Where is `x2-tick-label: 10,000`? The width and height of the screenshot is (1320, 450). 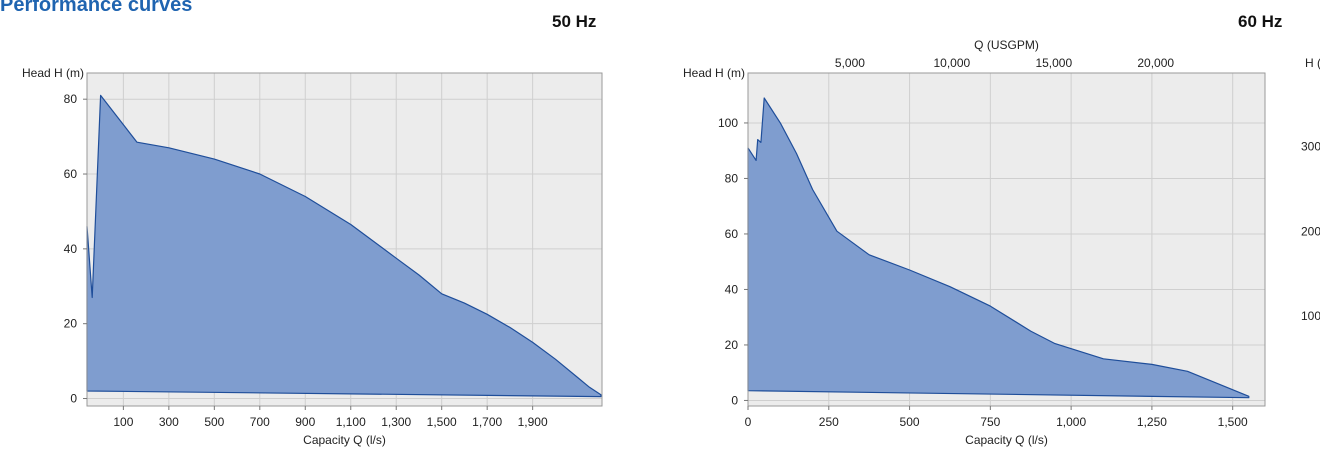
x2-tick-label: 10,000 is located at coordinates (952, 63).